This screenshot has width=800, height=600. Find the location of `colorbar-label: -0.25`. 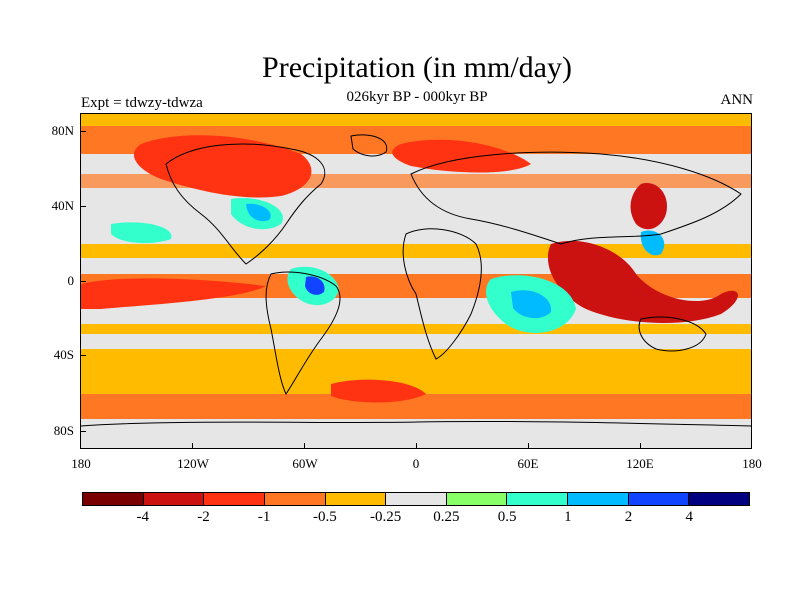

colorbar-label: -0.25 is located at coordinates (386, 517).